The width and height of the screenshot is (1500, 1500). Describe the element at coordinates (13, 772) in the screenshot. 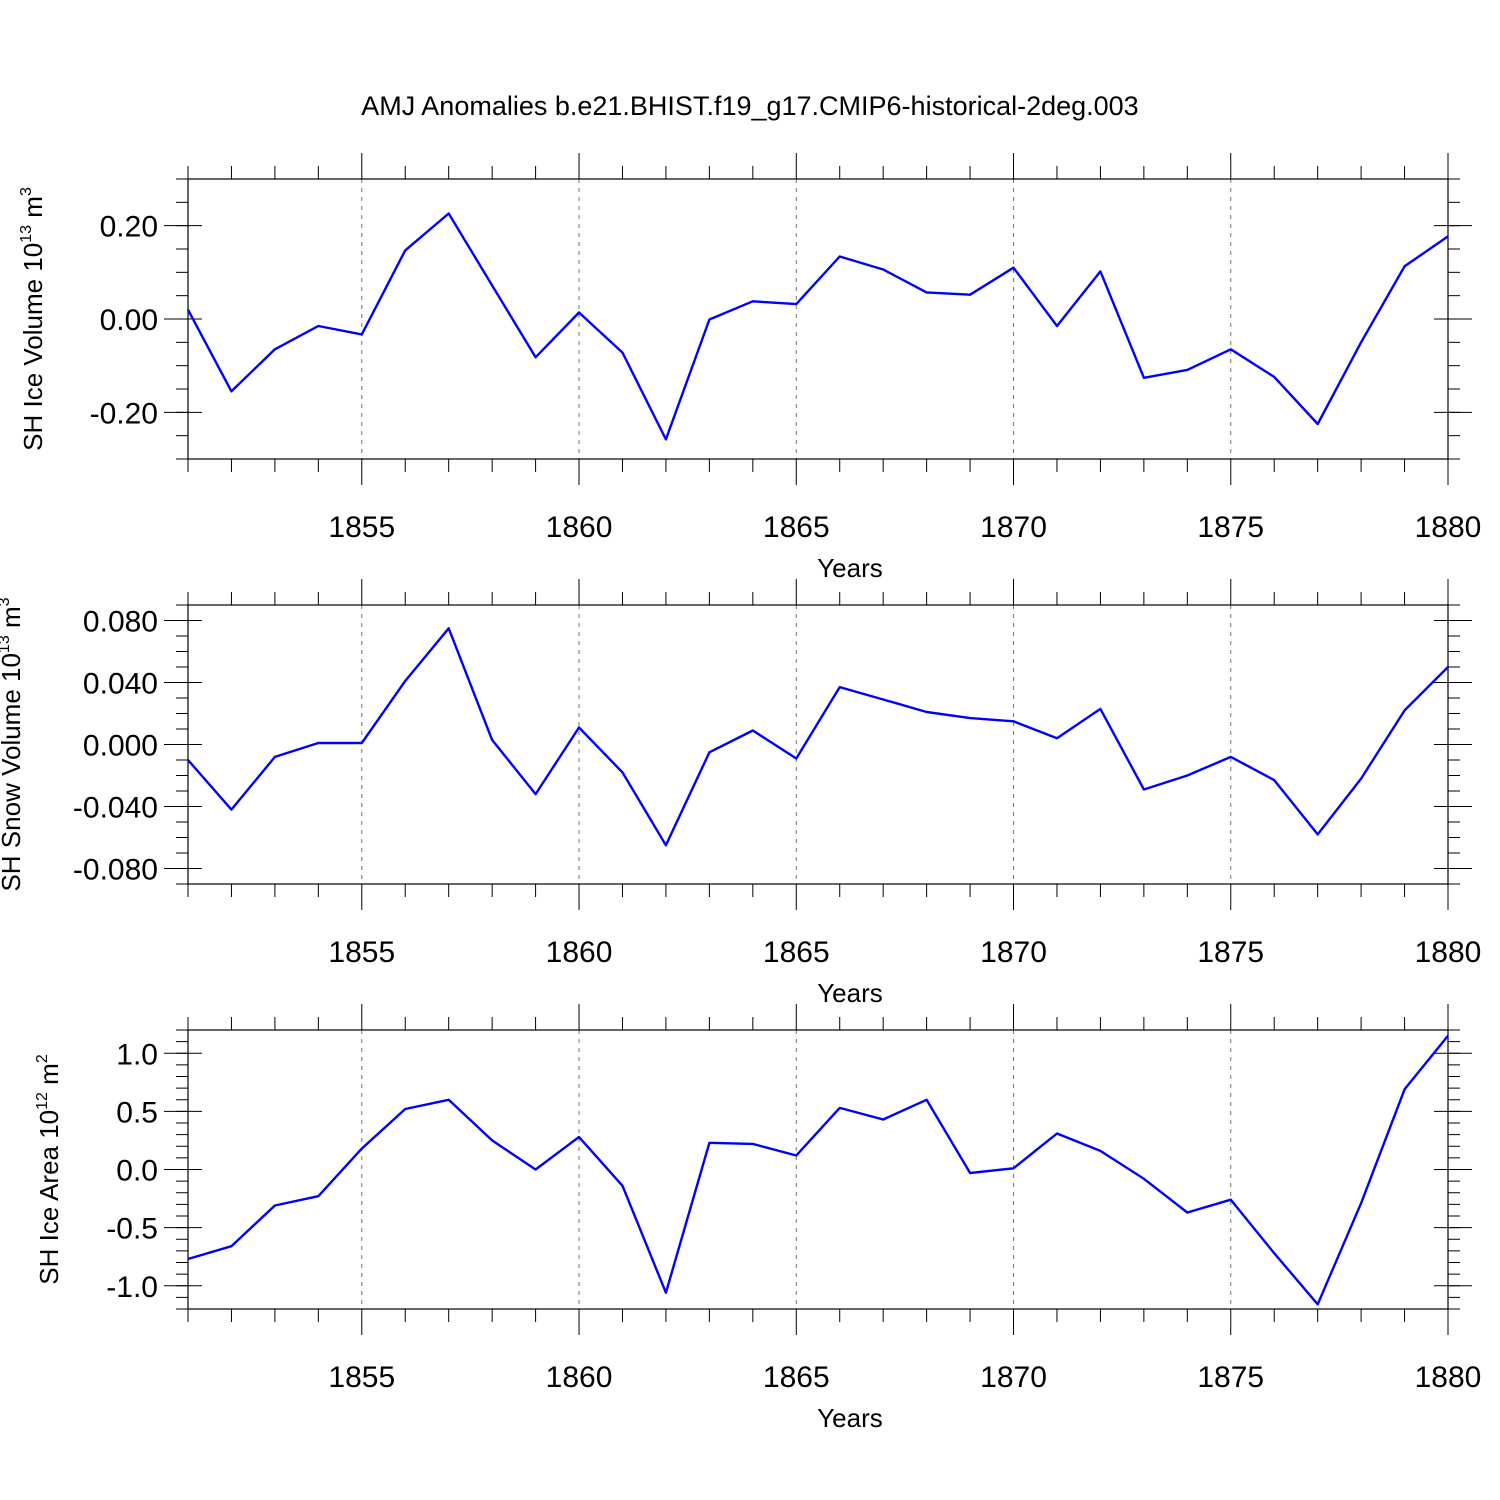

I see `y-axis-label-text: SH Snow Volume 10` at that location.